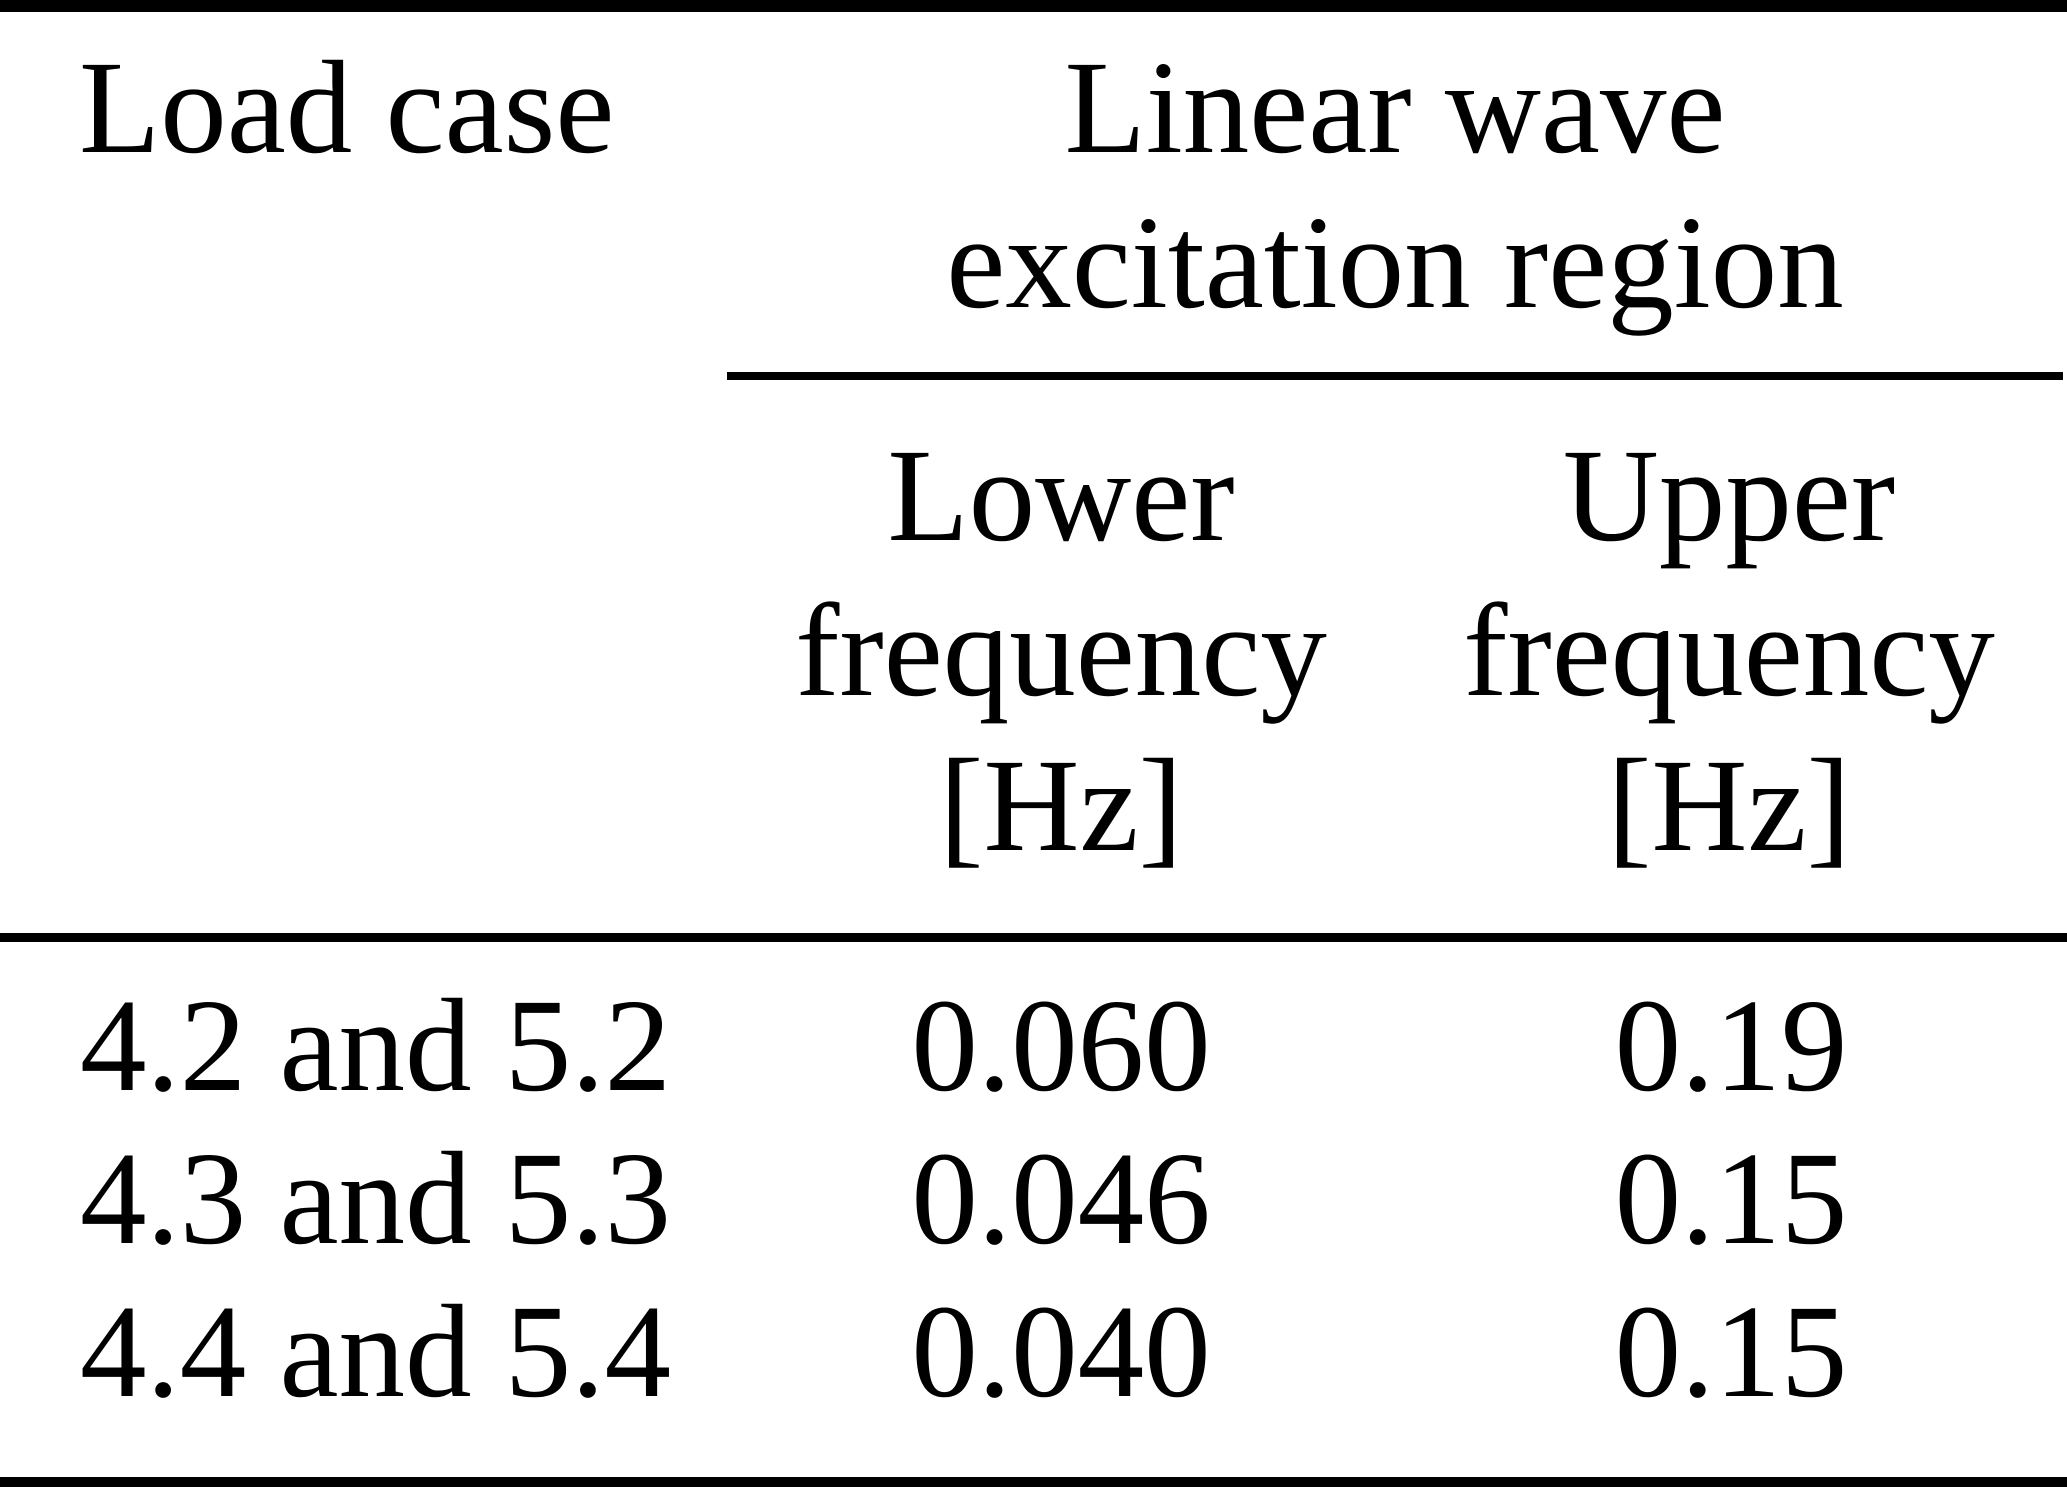  I want to click on column-group-header-linear-wave: Linear wave excitation region, so click(1395, 185).